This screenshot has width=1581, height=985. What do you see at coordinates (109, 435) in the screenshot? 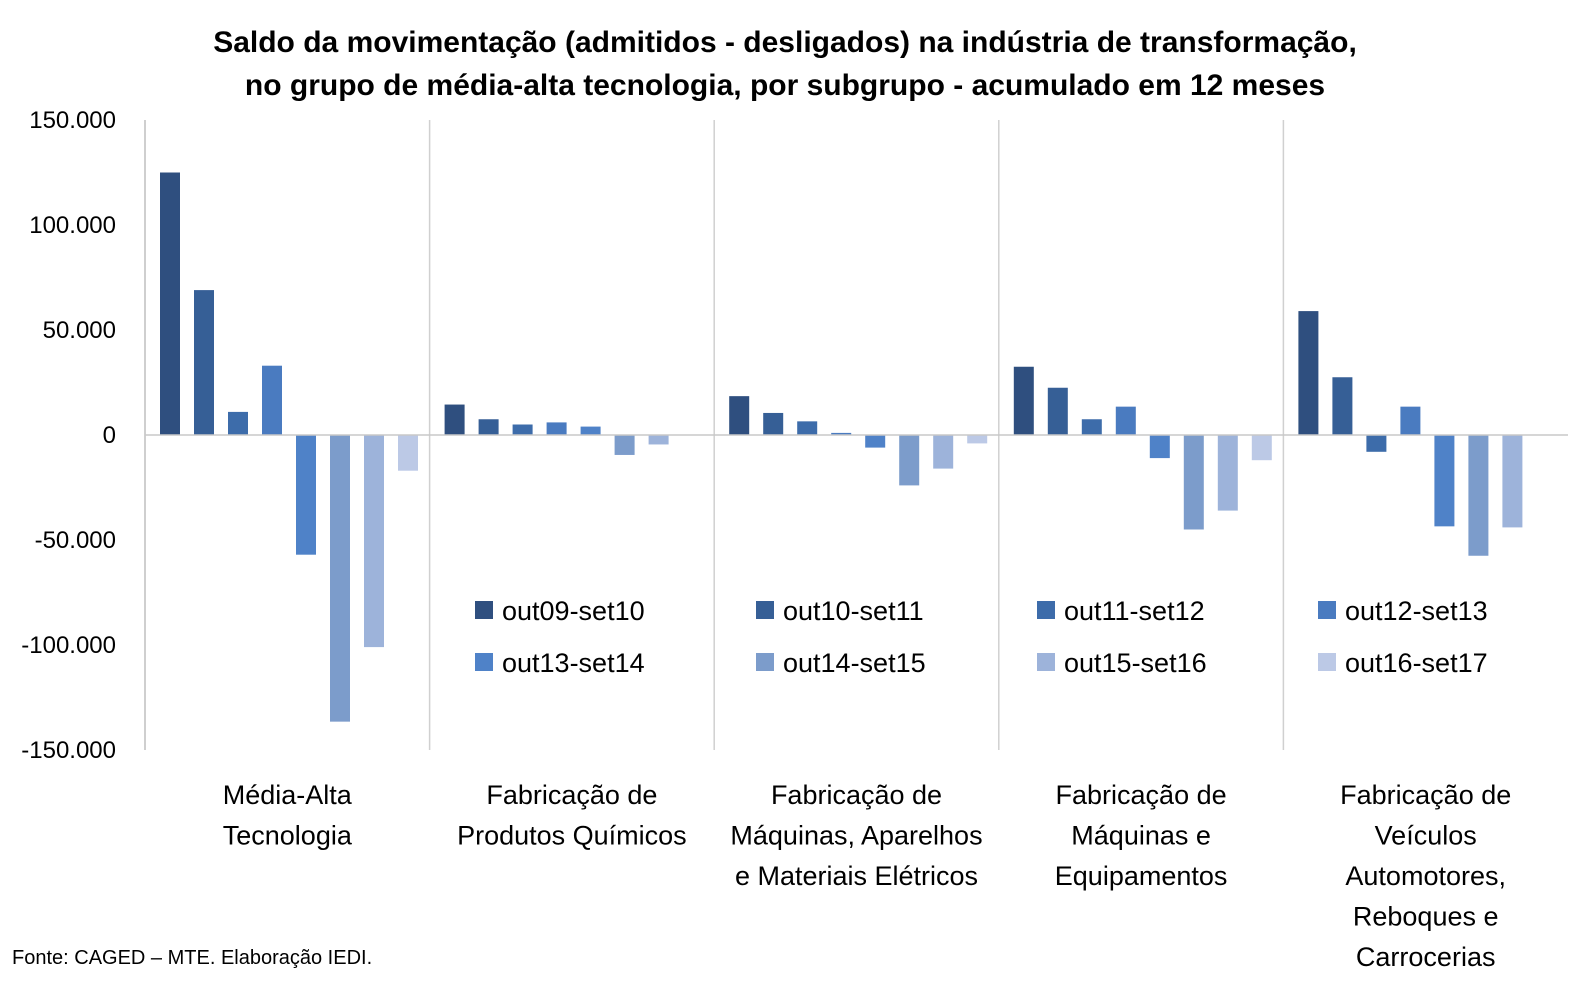
I see `y-tick-label: 0` at bounding box center [109, 435].